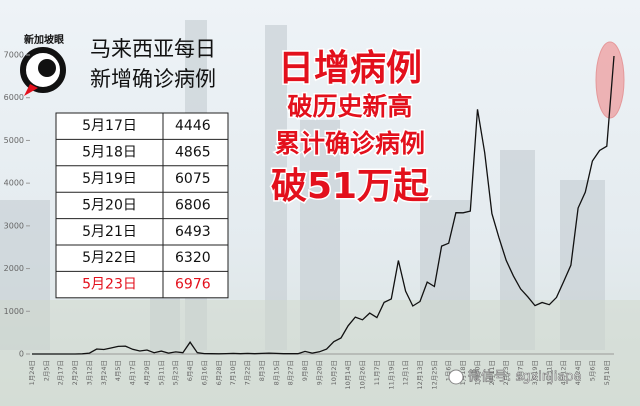 Image resolution: width=640 pixels, height=406 pixels. I want to click on x-tick-label: 4月17日, so click(133, 372).